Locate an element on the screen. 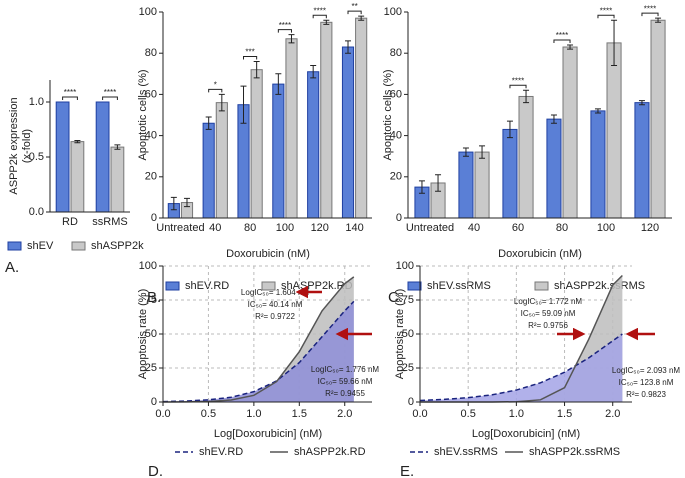 This screenshot has height=478, width=685. x-tick-label: 0.0 is located at coordinates (419, 414).